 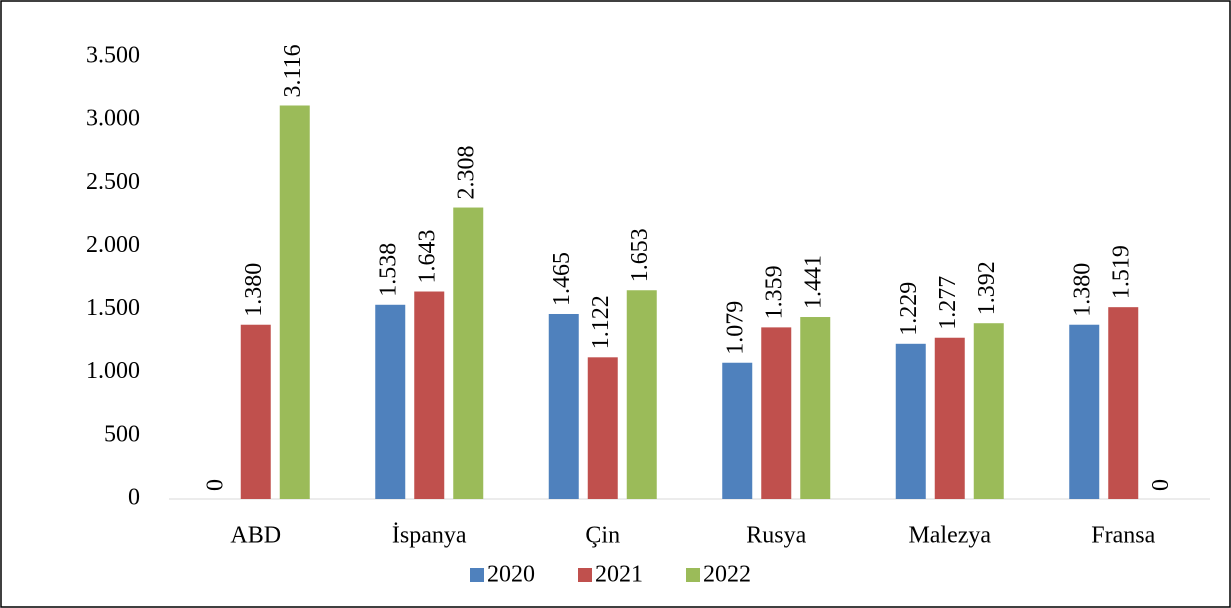 What do you see at coordinates (1122, 272) in the screenshot?
I see `data-label: 1.519` at bounding box center [1122, 272].